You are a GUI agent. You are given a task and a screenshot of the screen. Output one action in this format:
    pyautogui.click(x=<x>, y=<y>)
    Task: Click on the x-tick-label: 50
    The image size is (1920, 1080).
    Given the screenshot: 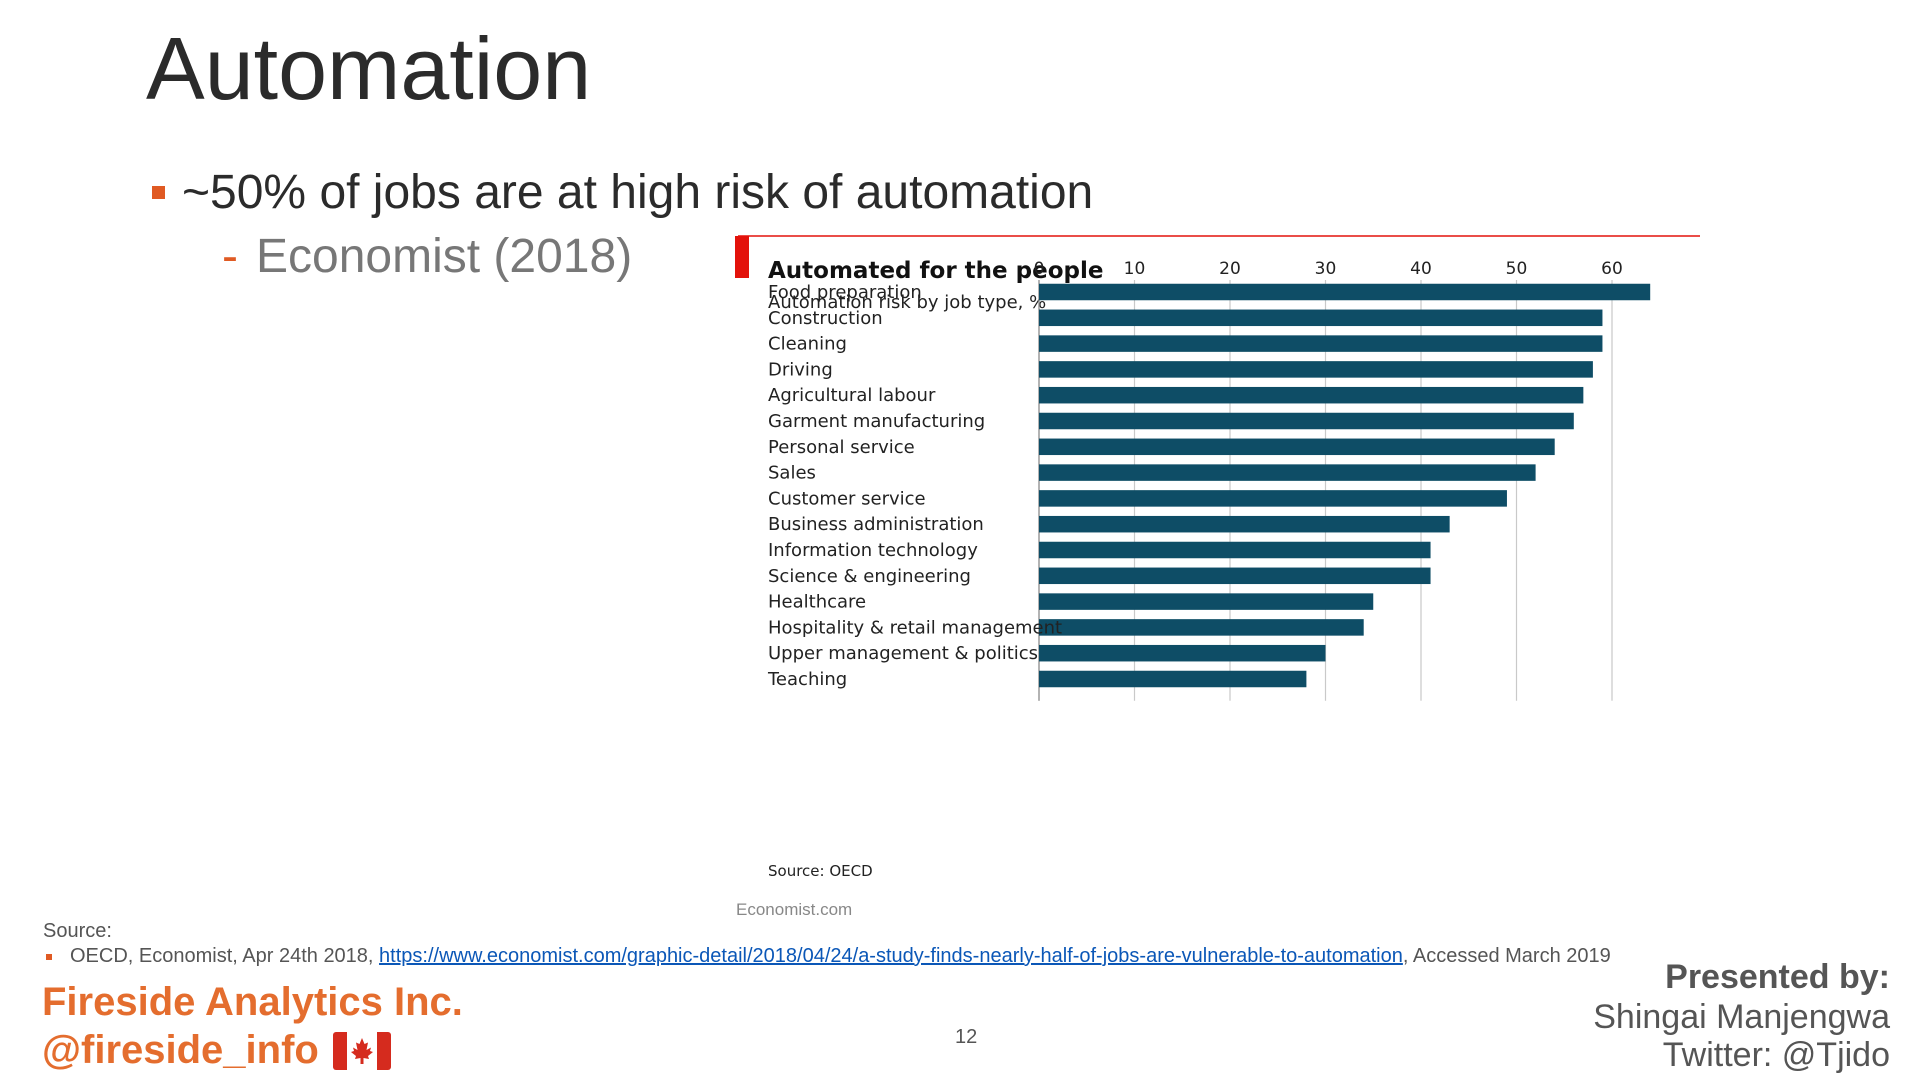 What is the action you would take?
    pyautogui.click(x=1517, y=269)
    